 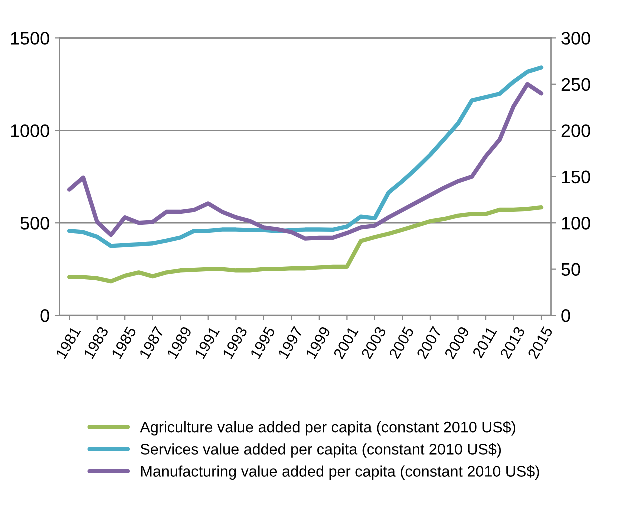 I want to click on y-tick-label: 500, so click(x=35, y=223).